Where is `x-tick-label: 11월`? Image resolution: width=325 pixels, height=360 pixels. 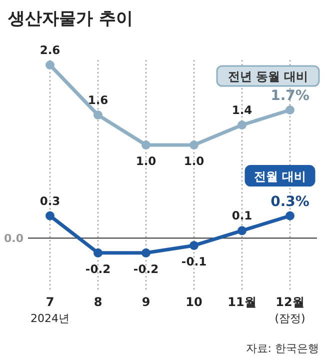
x-tick-label: 11월 is located at coordinates (242, 302).